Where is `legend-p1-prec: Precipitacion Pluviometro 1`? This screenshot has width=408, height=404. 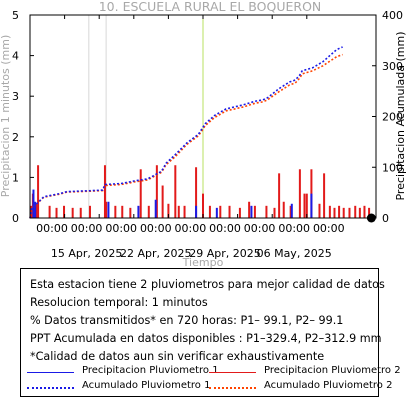
legend-p1-prec: Precipitacion Pluviometro 1 is located at coordinates (150, 370).